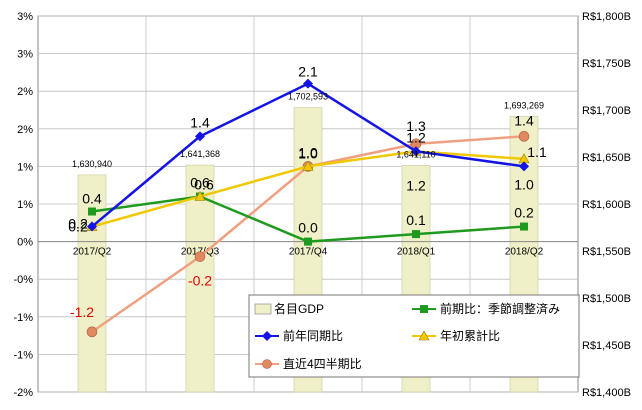  What do you see at coordinates (537, 152) in the screenshot?
I see `series-data-label: 1.1` at bounding box center [537, 152].